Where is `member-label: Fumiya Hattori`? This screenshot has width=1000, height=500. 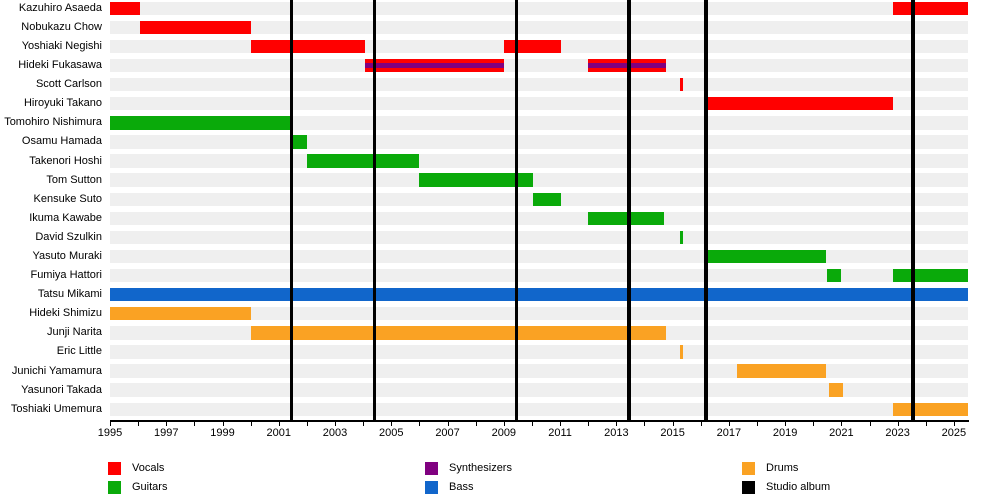
member-label: Fumiya Hattori is located at coordinates (66, 275).